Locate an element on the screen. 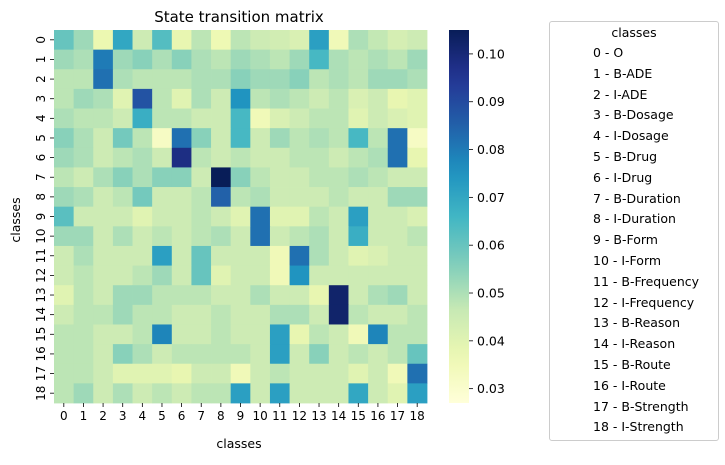 The image size is (725, 465). legend-entry: 7 - B-Duration is located at coordinates (637, 198).